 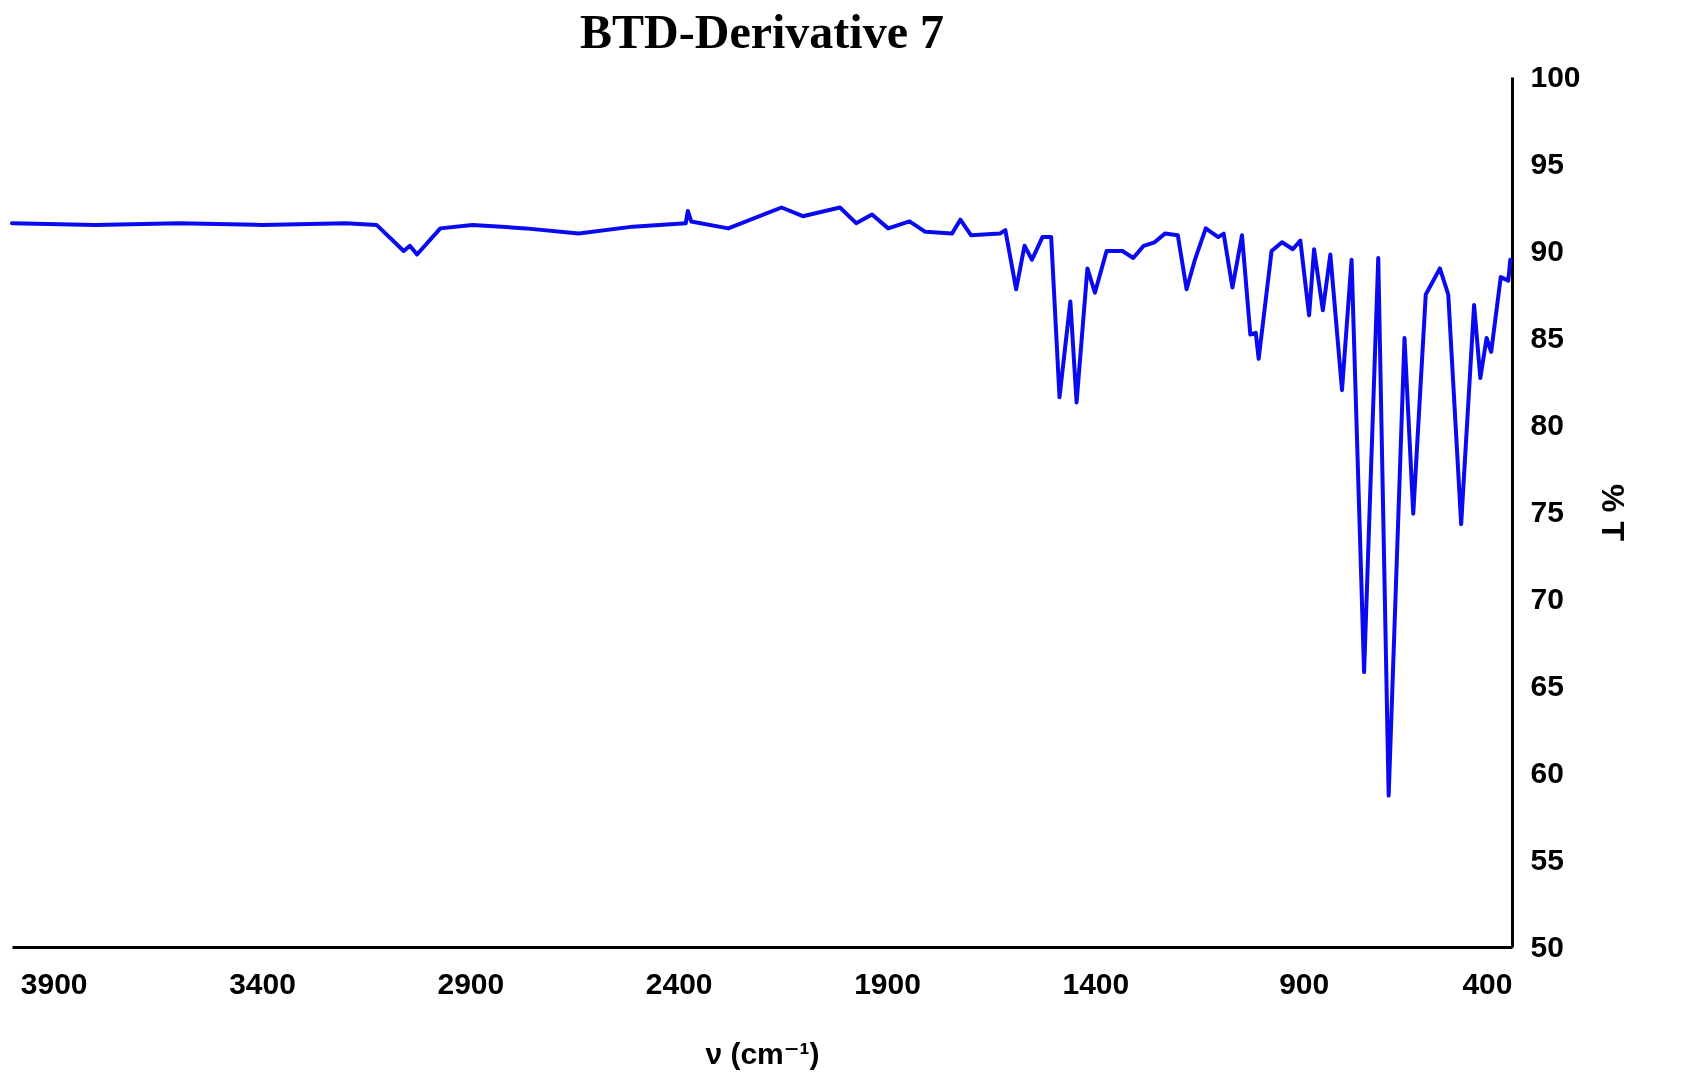 What do you see at coordinates (1555, 76) in the screenshot?
I see `y-tick-label: 100` at bounding box center [1555, 76].